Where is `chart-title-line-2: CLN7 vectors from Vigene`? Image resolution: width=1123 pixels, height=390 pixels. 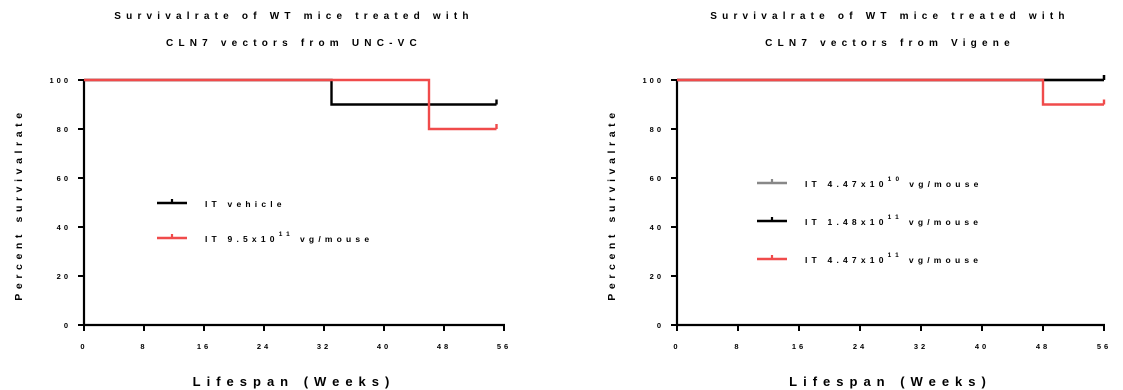 chart-title-line-2: CLN7 vectors from Vigene is located at coordinates (890, 43).